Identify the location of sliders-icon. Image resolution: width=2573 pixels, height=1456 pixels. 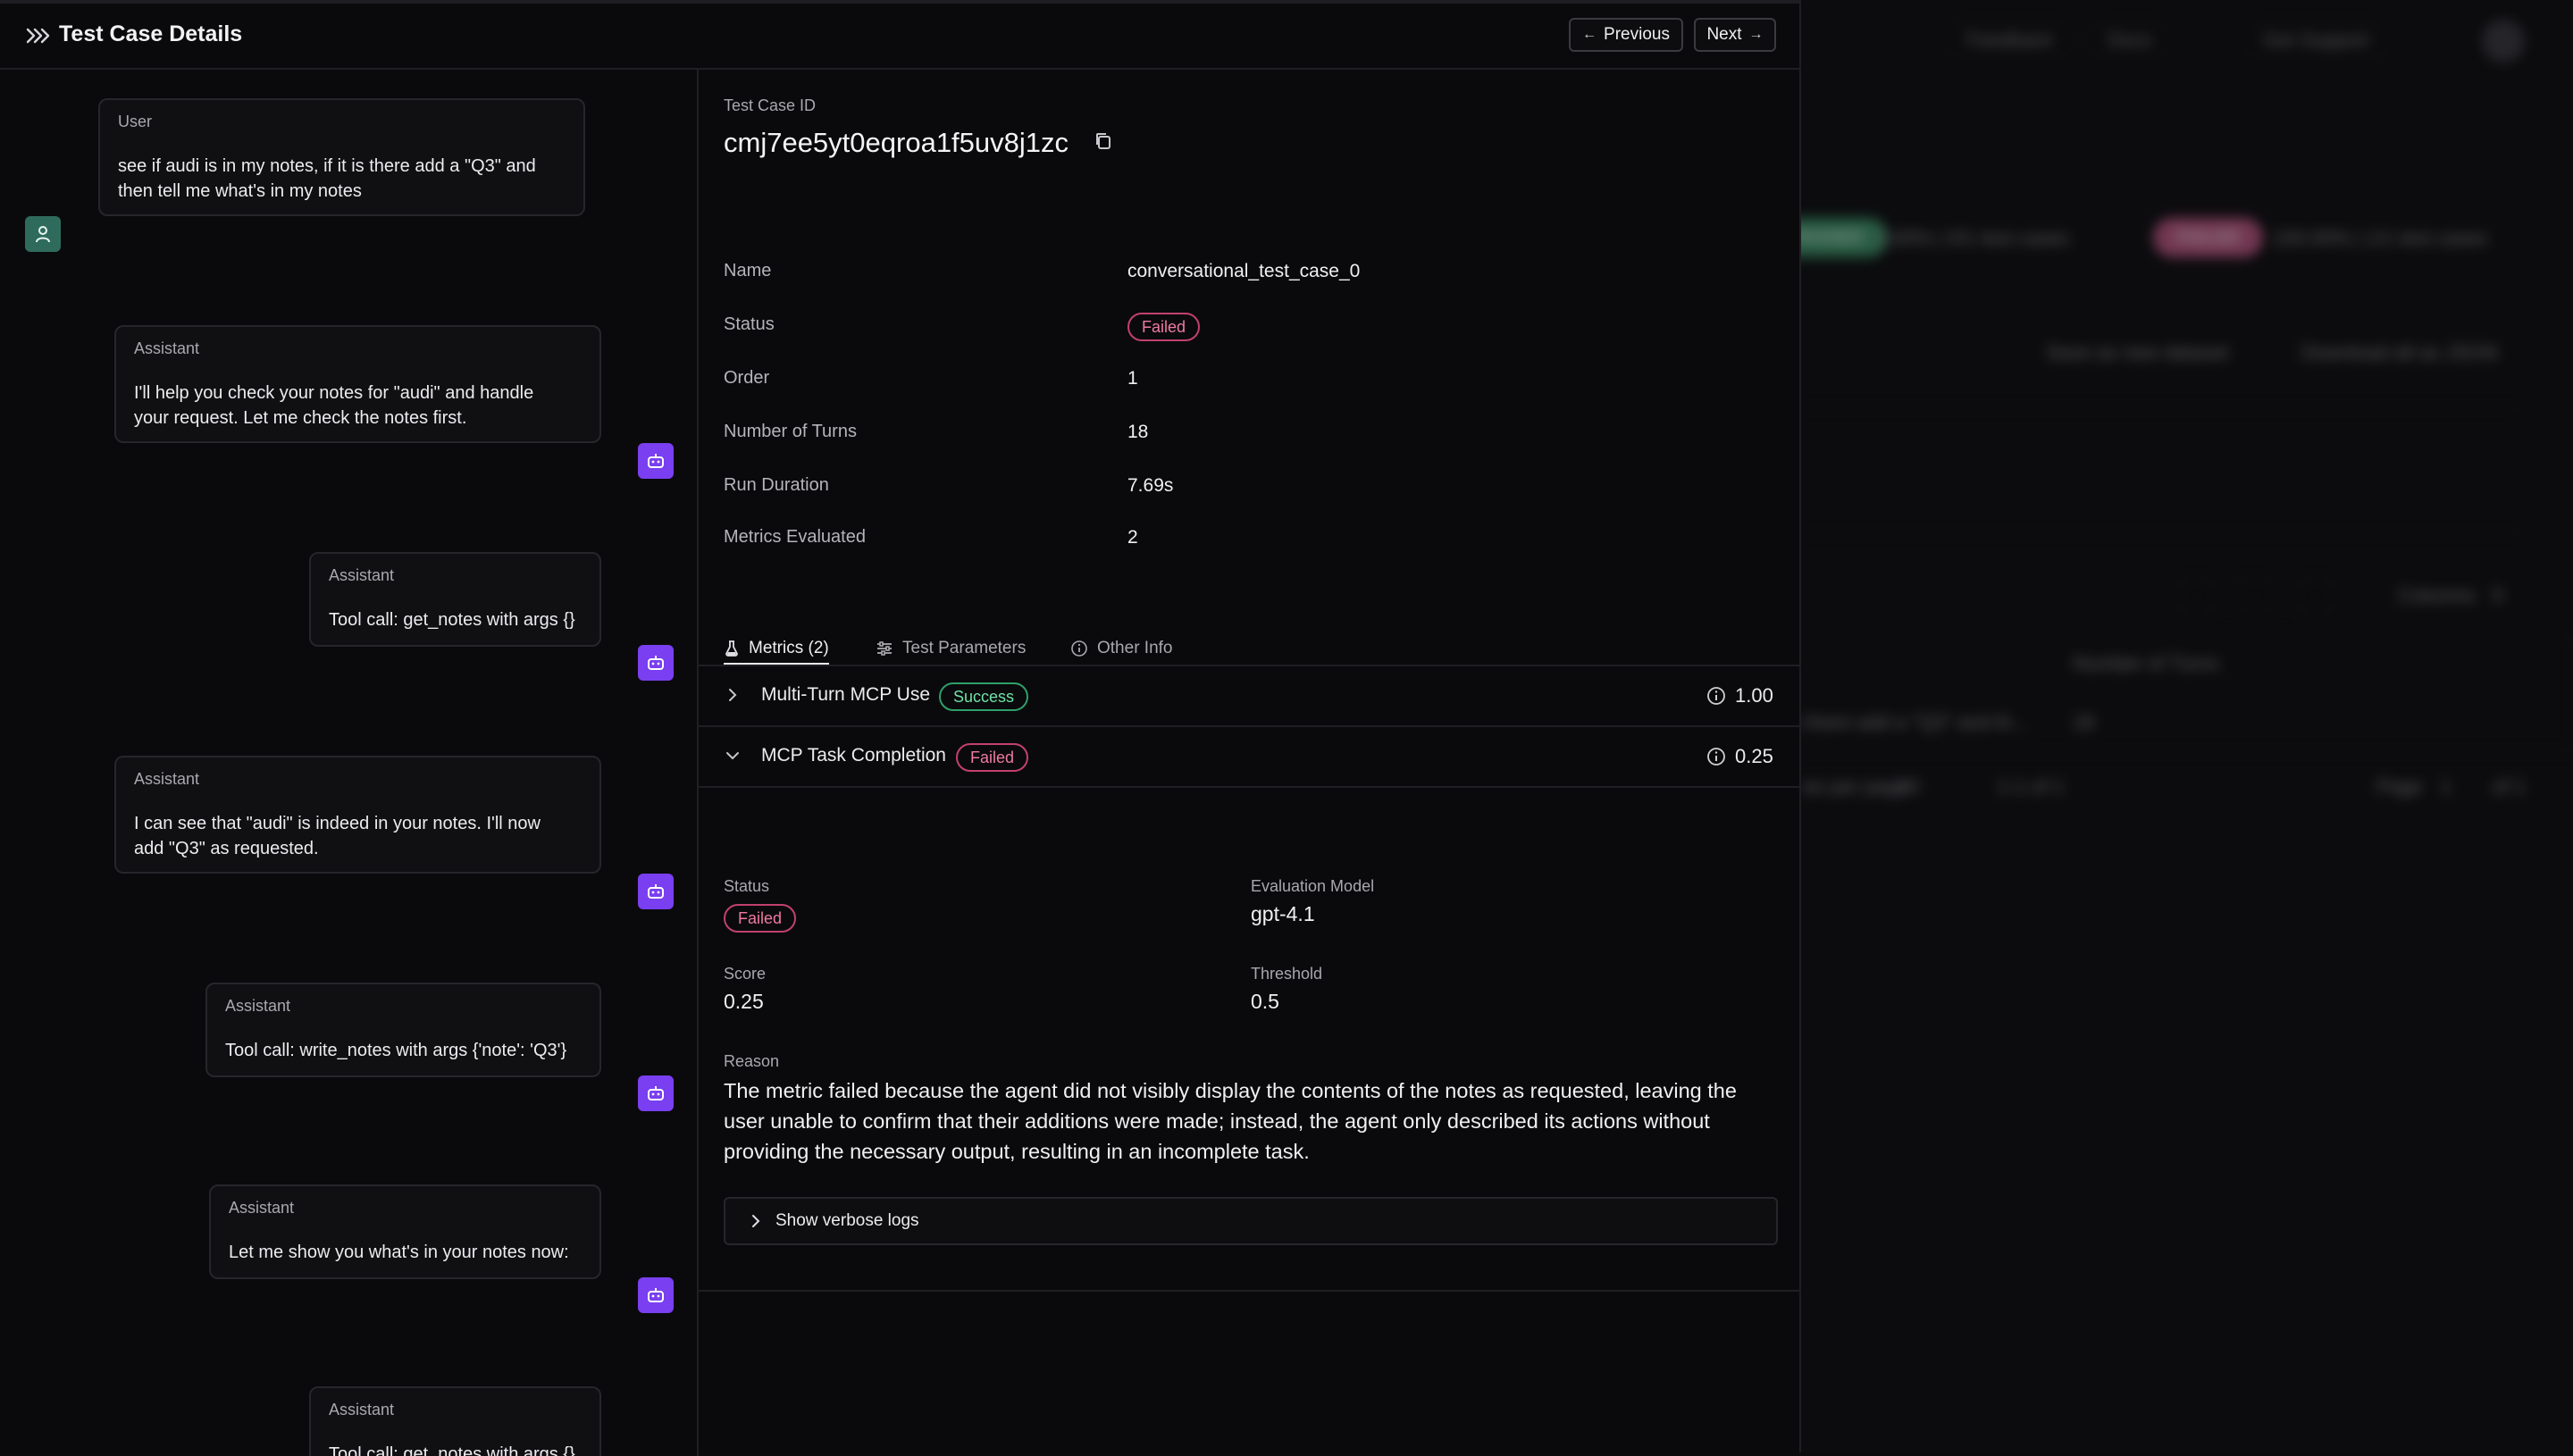
(884, 648).